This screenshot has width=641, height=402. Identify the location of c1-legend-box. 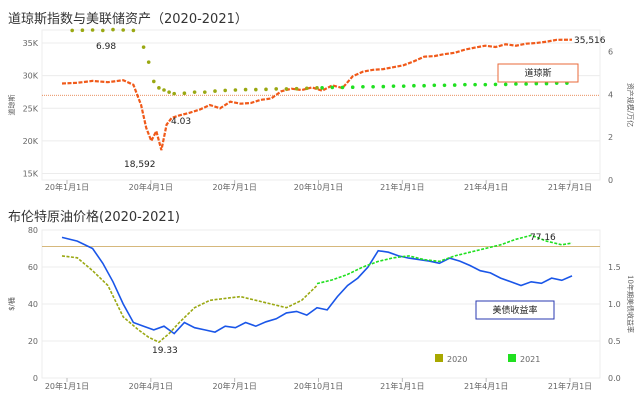
(538, 73).